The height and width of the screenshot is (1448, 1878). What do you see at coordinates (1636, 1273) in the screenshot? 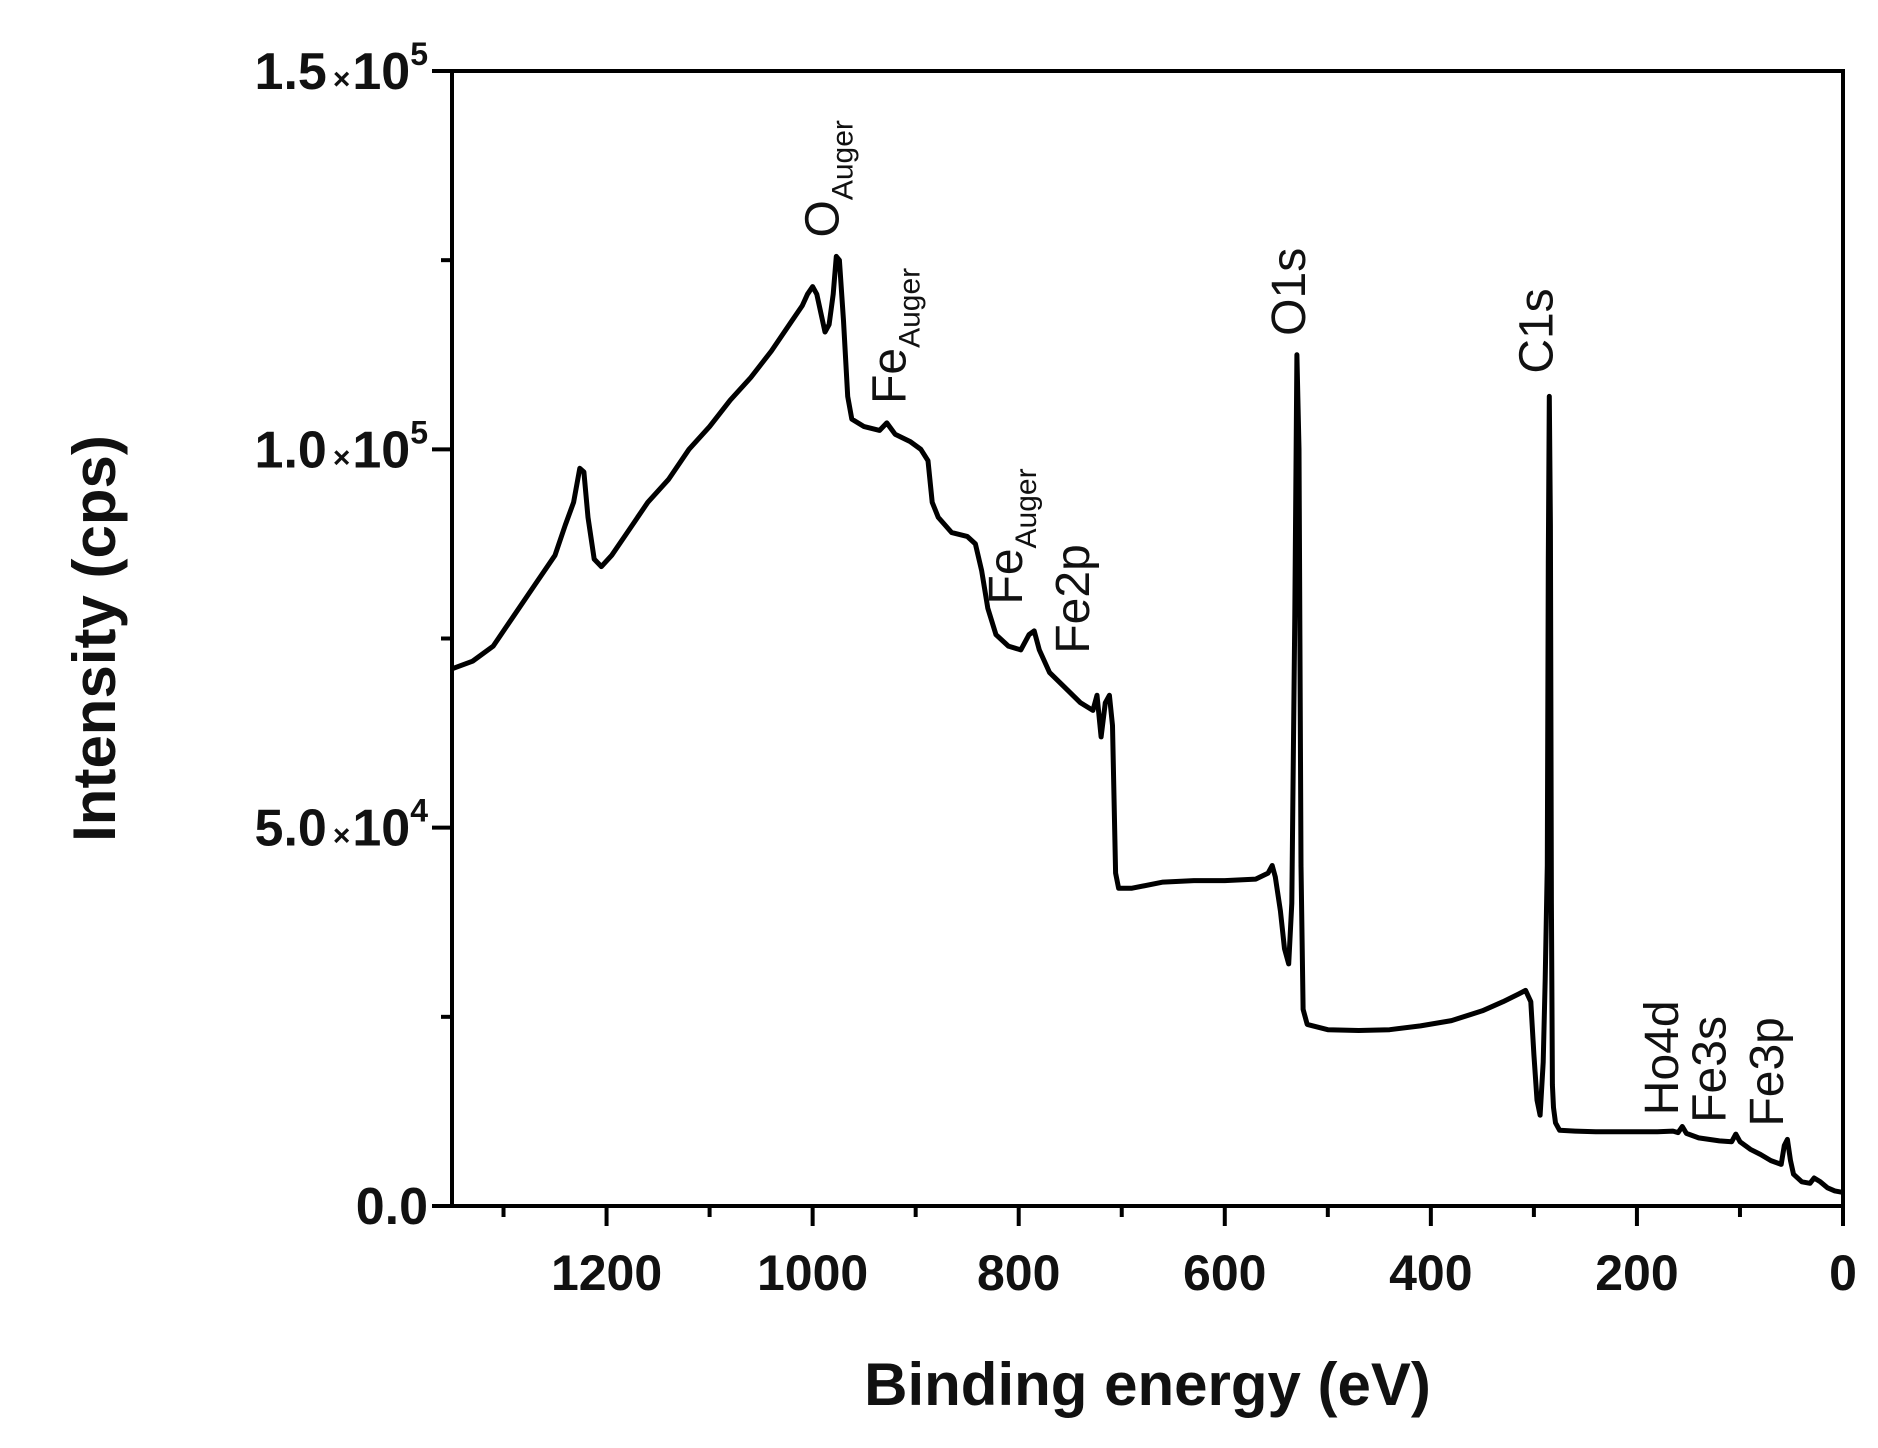
I see `x-tick-label: 200` at bounding box center [1636, 1273].